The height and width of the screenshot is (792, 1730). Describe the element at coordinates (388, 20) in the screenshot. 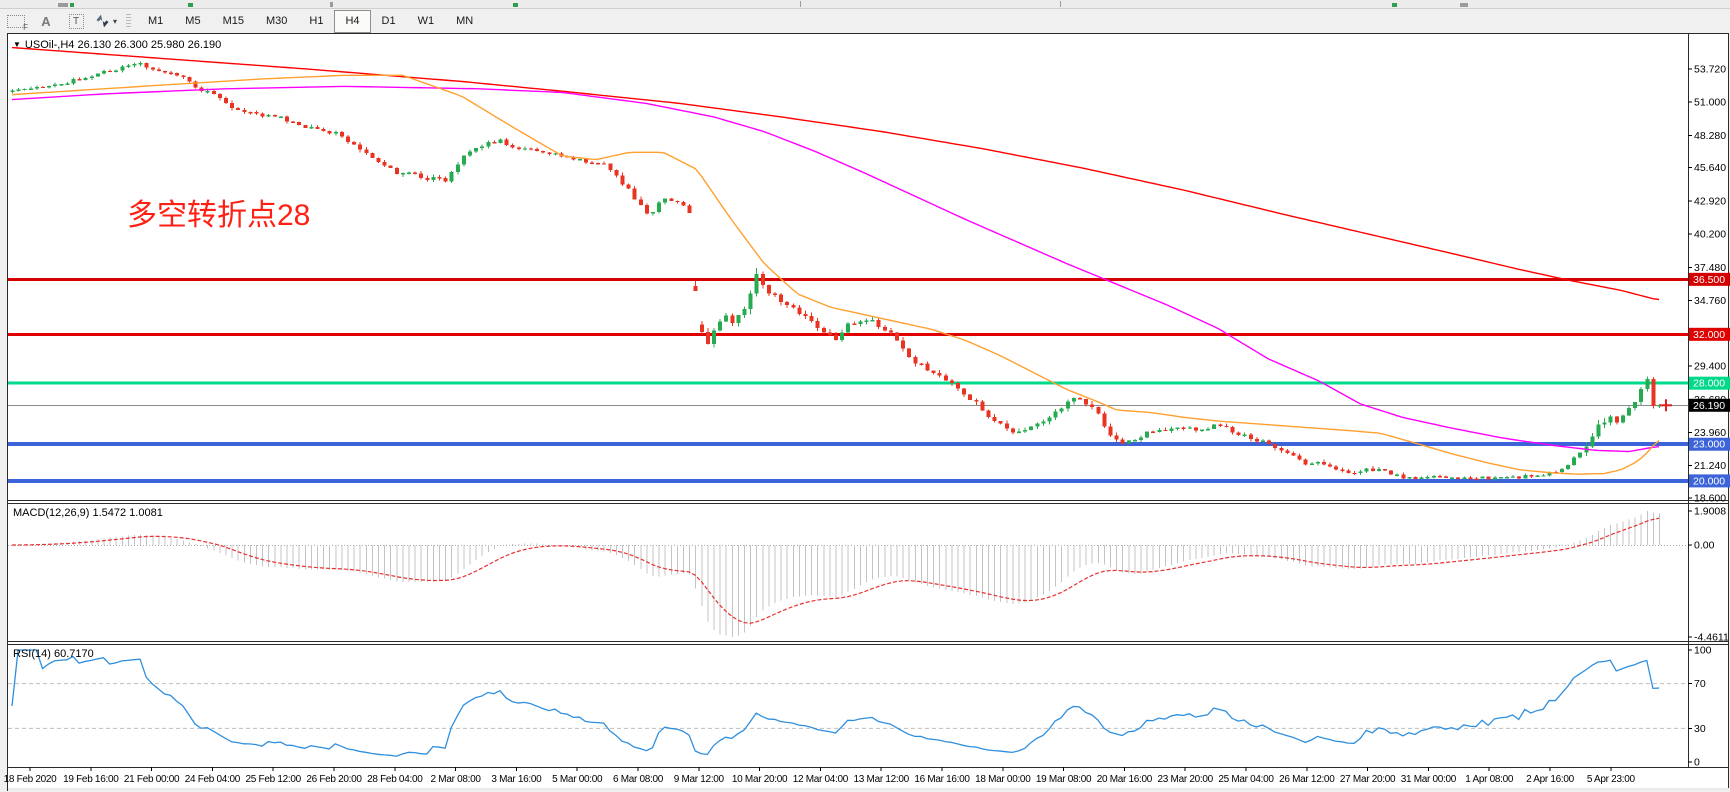

I see `timeframe-button-D1: D1` at that location.